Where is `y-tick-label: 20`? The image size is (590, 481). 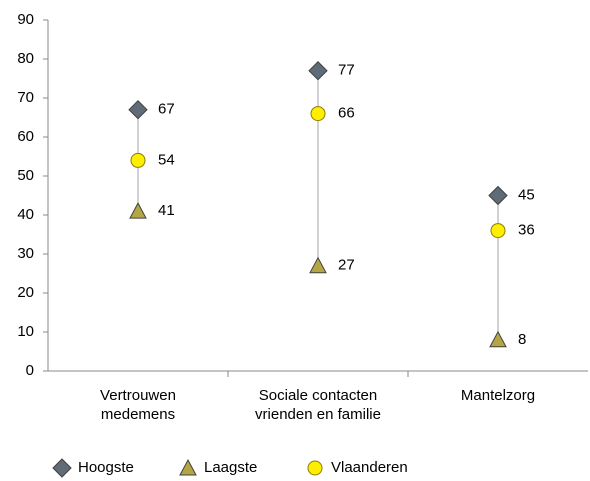 y-tick-label: 20 is located at coordinates (25, 292).